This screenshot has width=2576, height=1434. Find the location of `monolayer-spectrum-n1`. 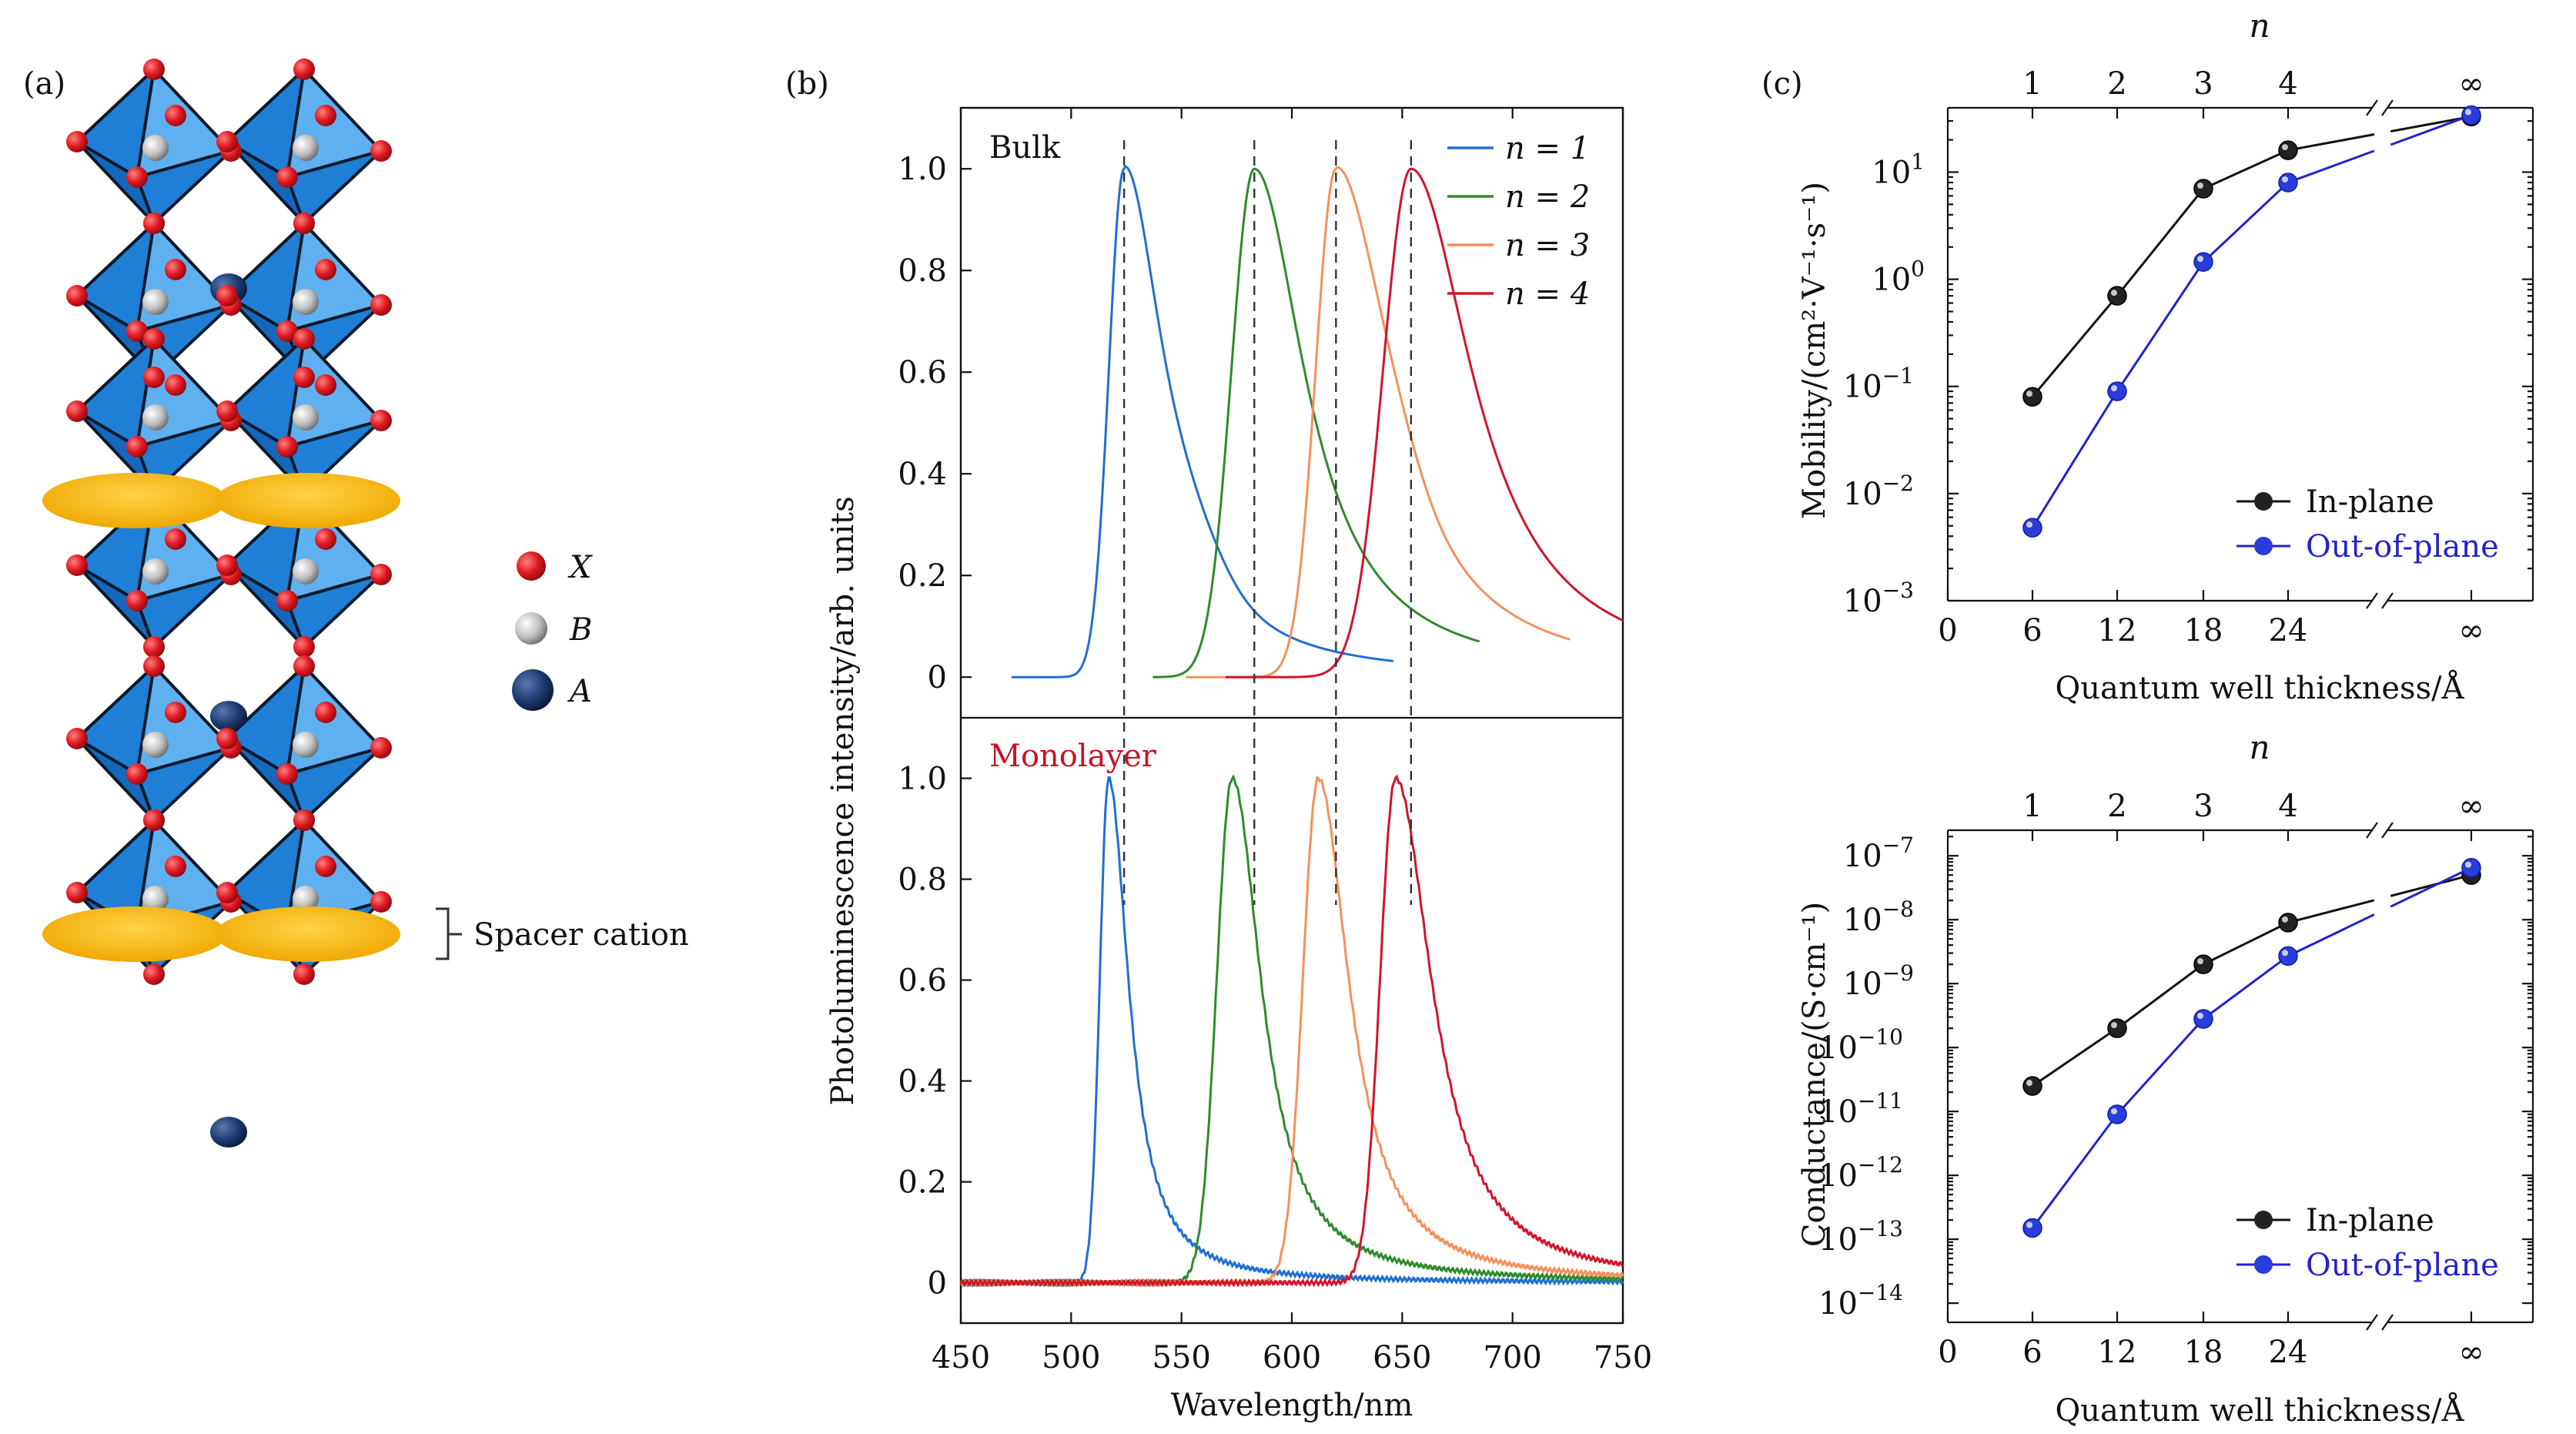

monolayer-spectrum-n1 is located at coordinates (1291, 1032).